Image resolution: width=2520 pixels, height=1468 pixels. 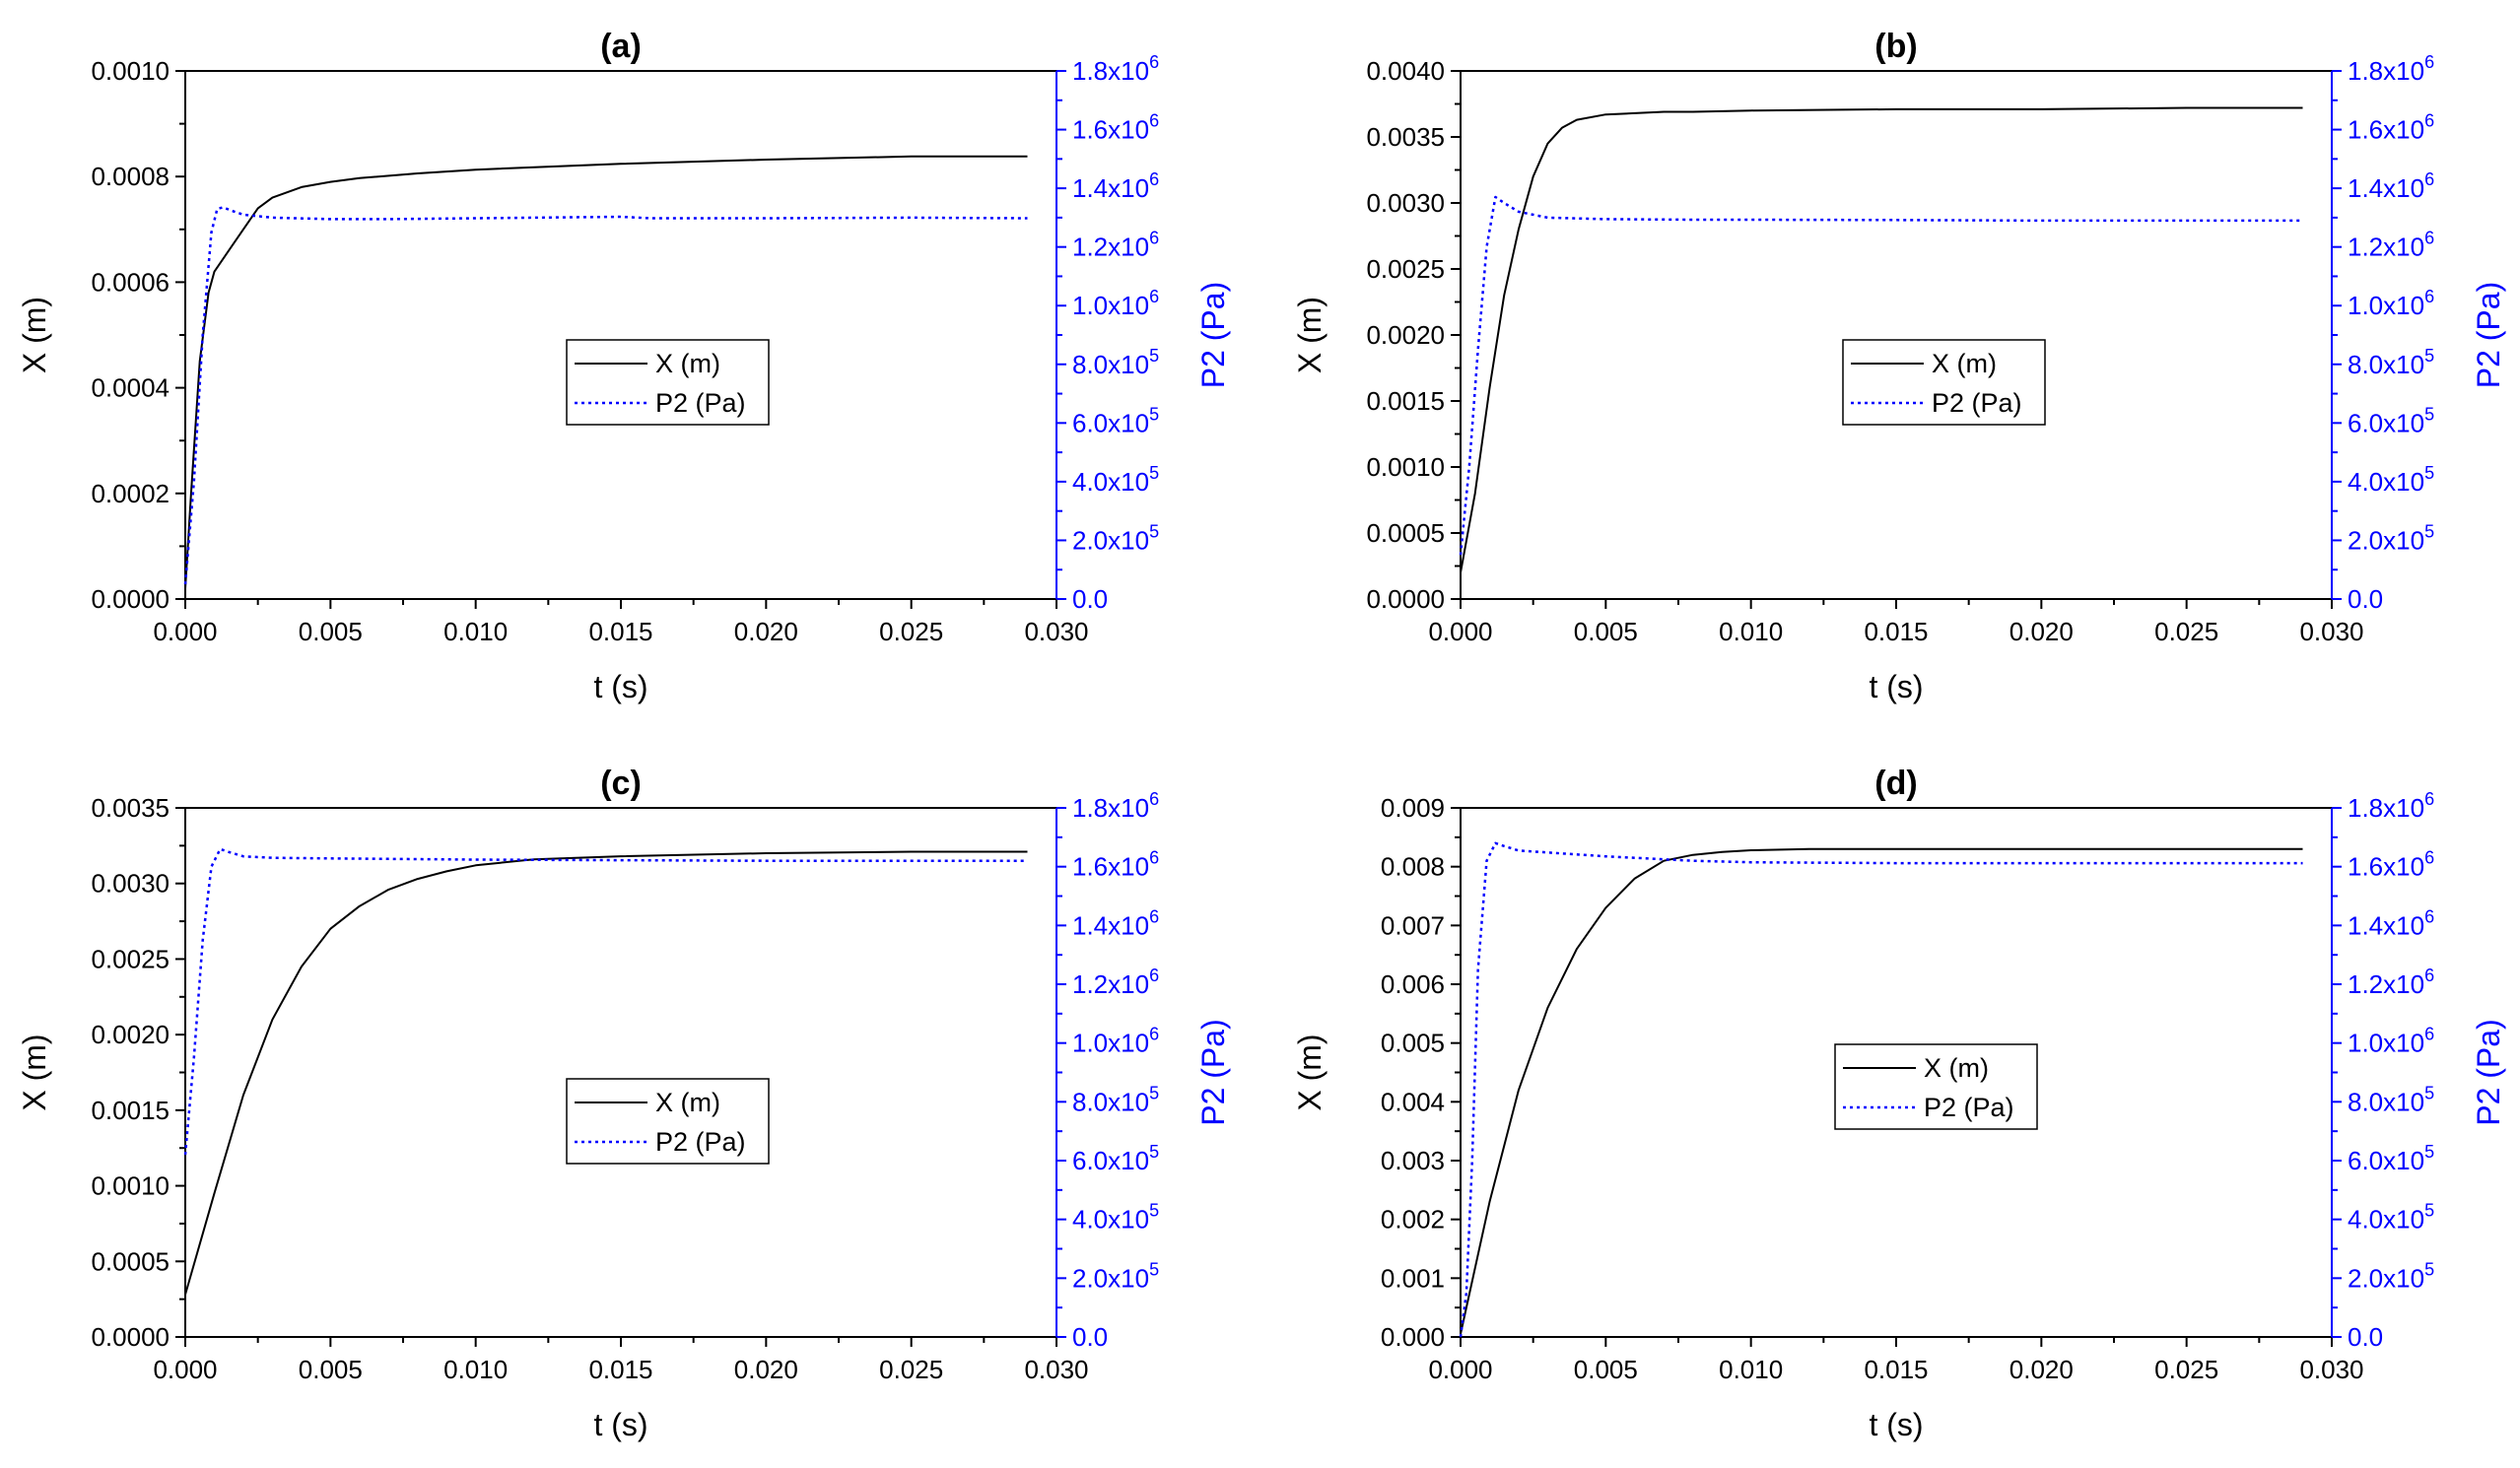 I want to click on x-tick-label: 0.010, so click(x=475, y=631).